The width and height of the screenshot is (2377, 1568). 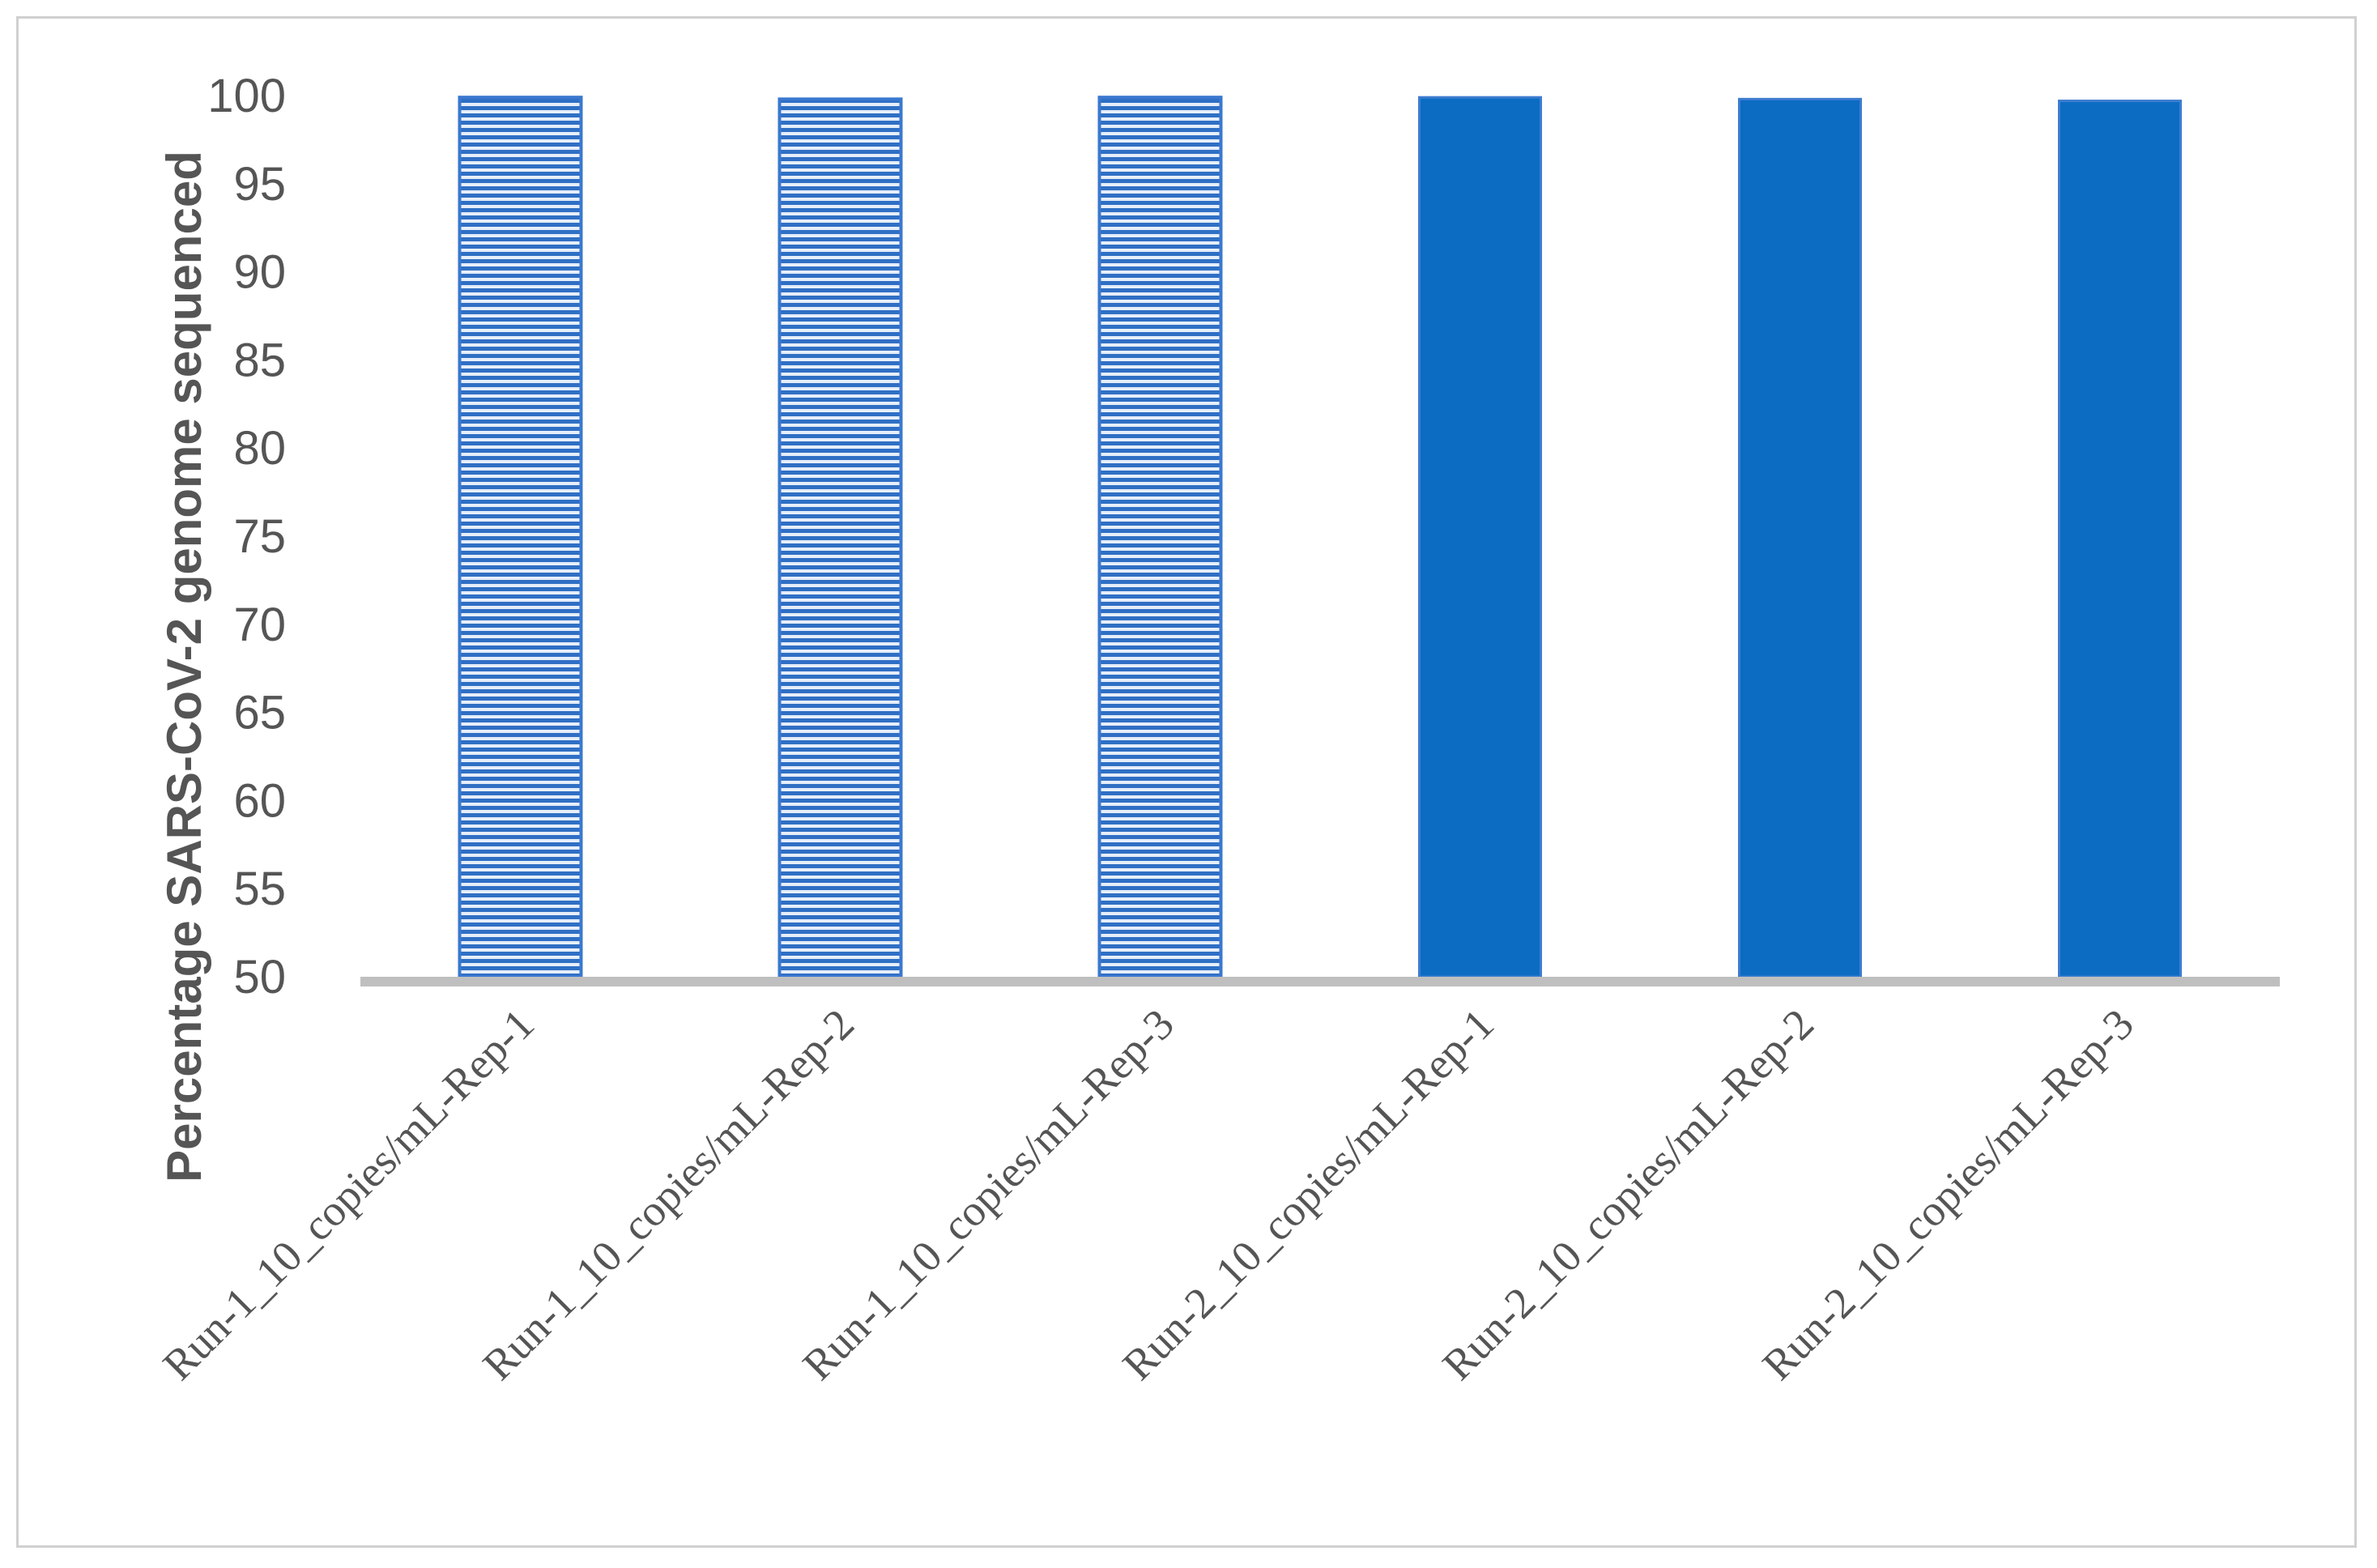 What do you see at coordinates (259, 536) in the screenshot?
I see `y-tick-label: 75` at bounding box center [259, 536].